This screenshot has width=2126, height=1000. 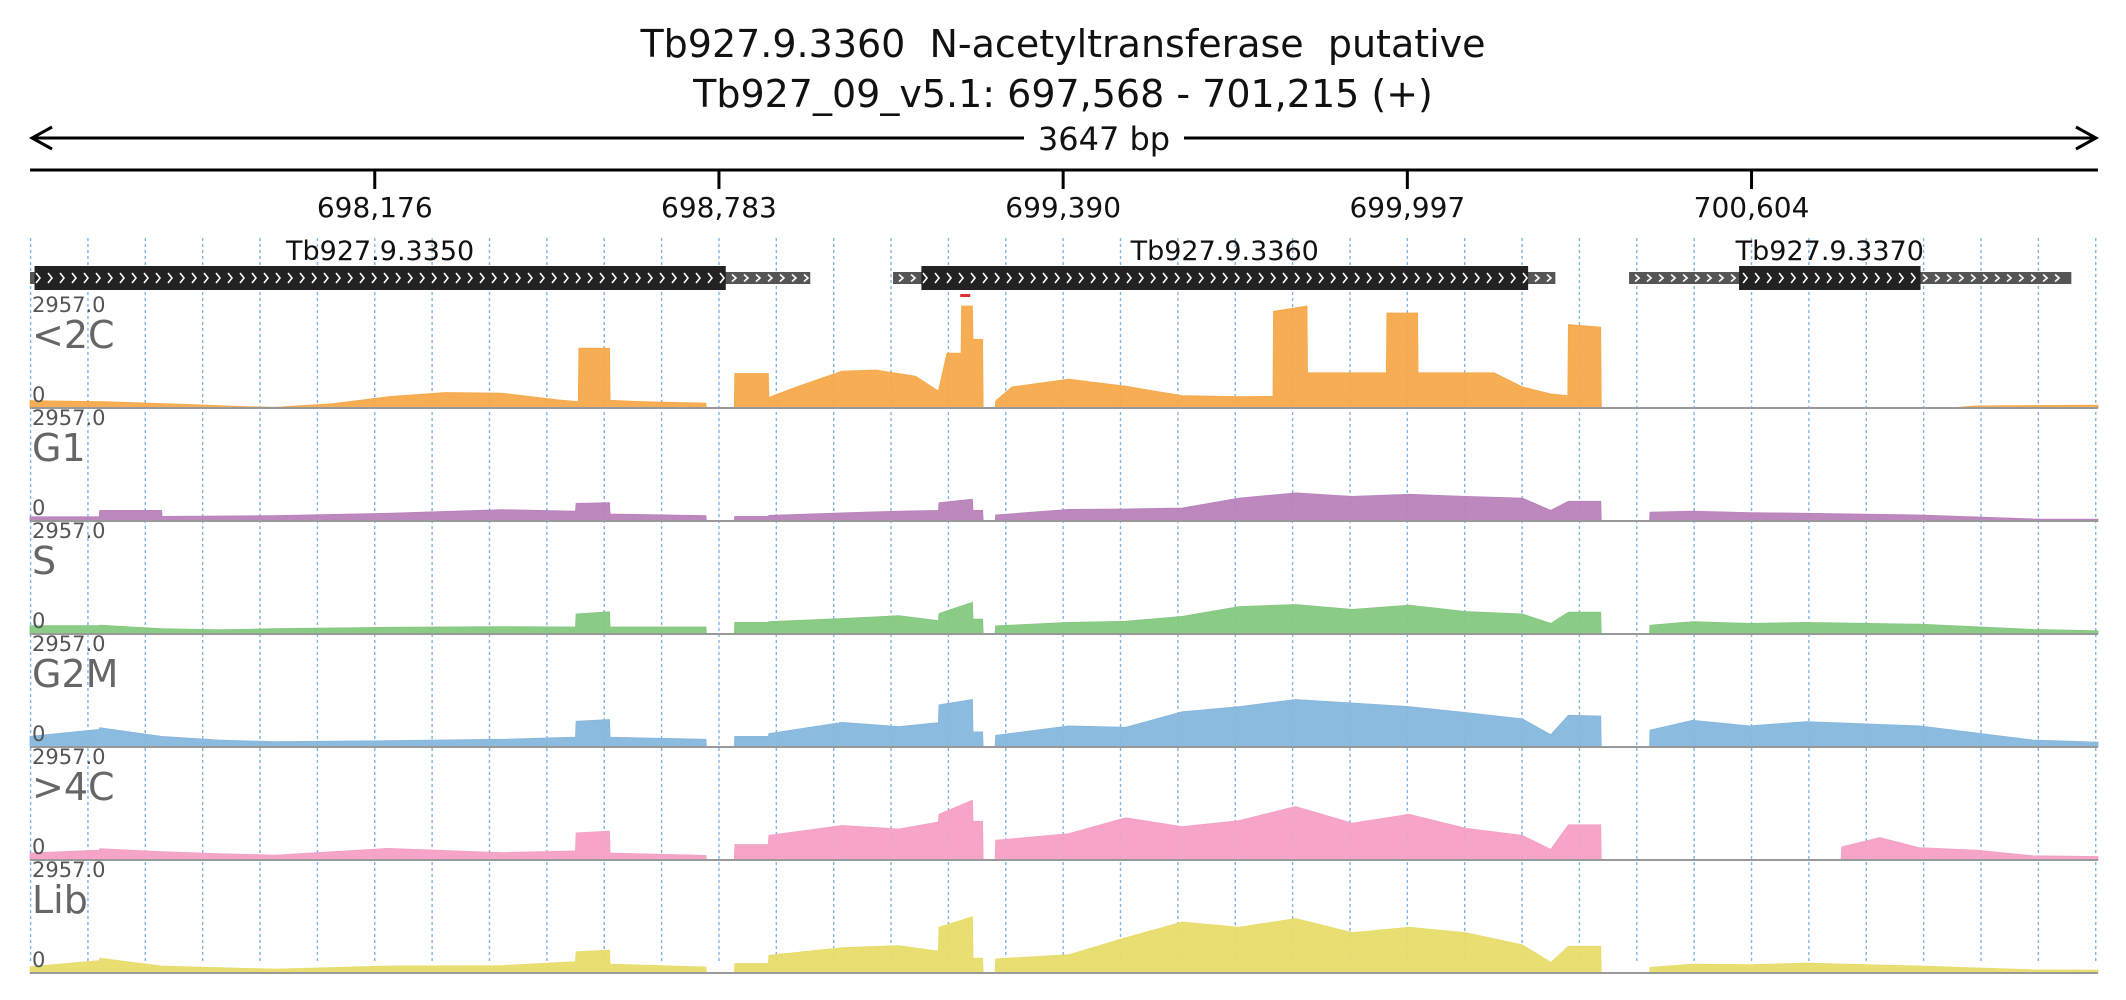 I want to click on gene-model: Tb927.9.3360, so click(x=1224, y=263).